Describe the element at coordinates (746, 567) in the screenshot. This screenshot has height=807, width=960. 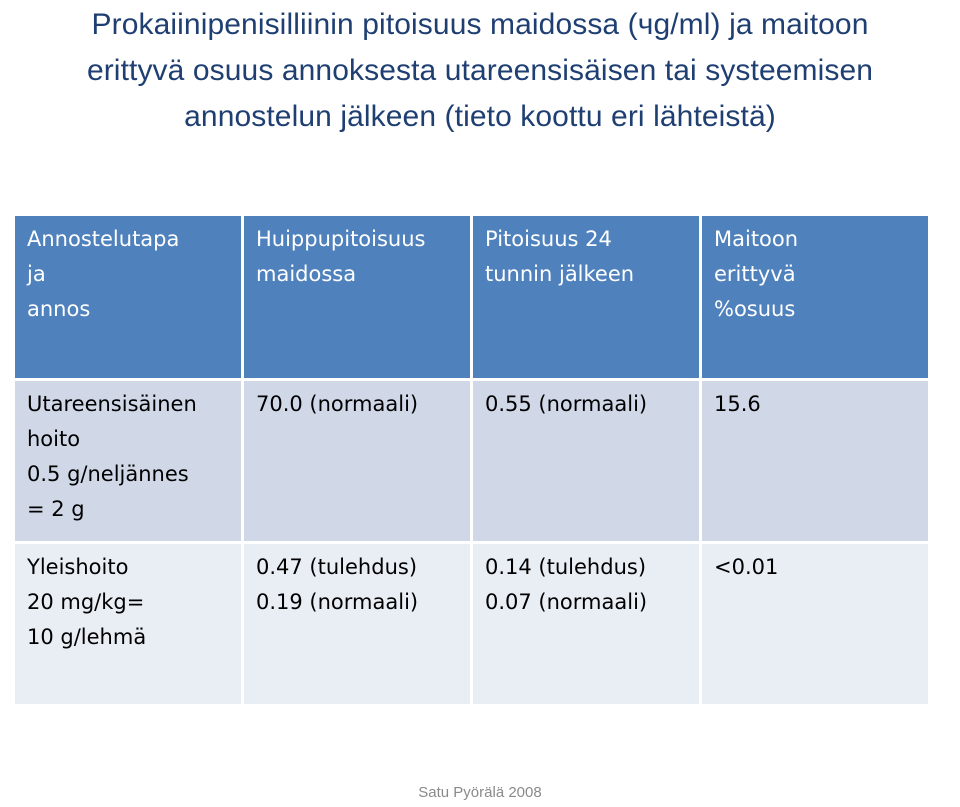
I see `cell-text: <0.01` at that location.